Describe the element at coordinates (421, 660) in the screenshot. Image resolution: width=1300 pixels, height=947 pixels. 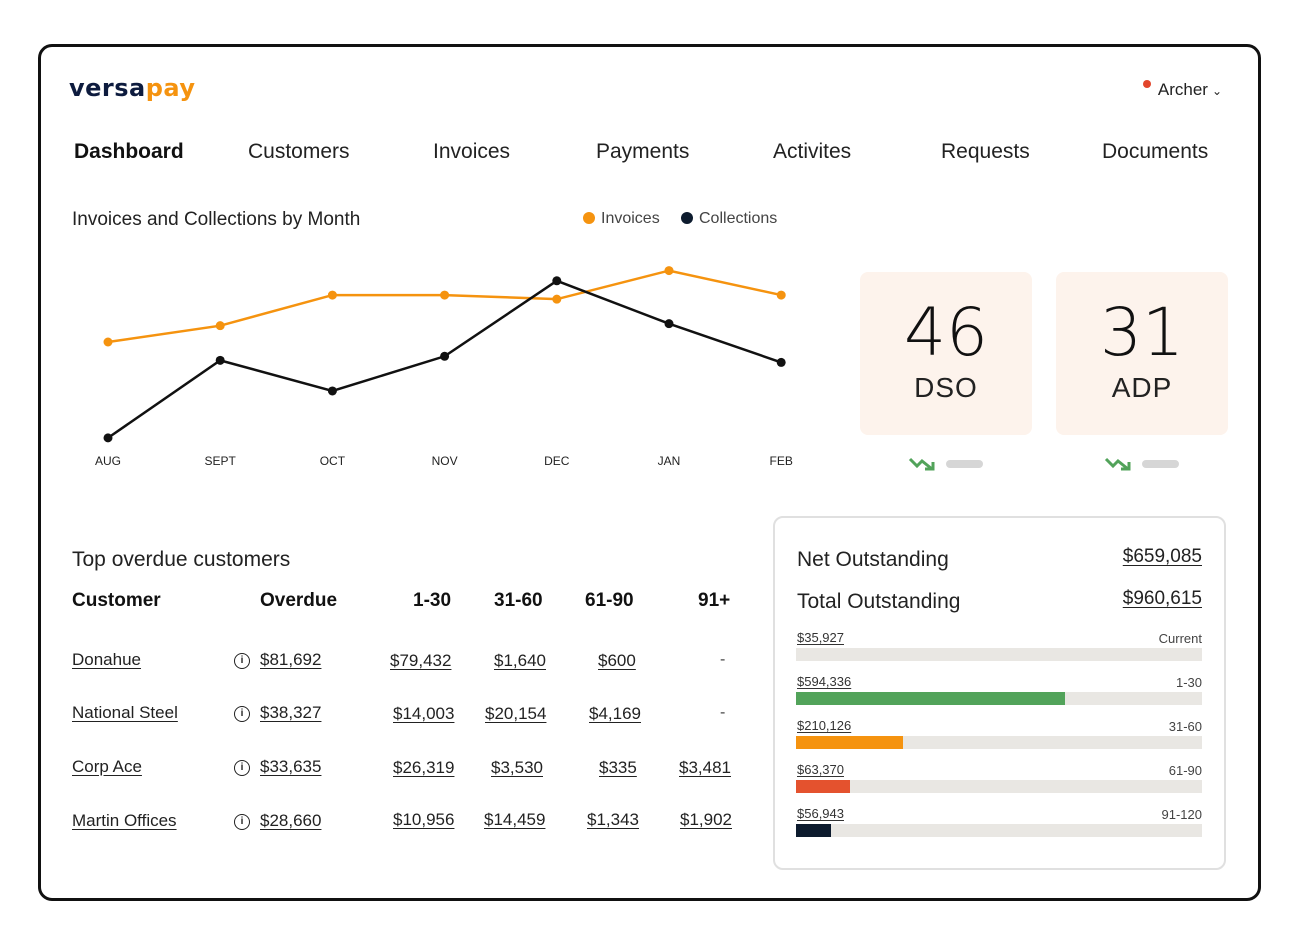
I see `amount-1-30: $79,432` at that location.